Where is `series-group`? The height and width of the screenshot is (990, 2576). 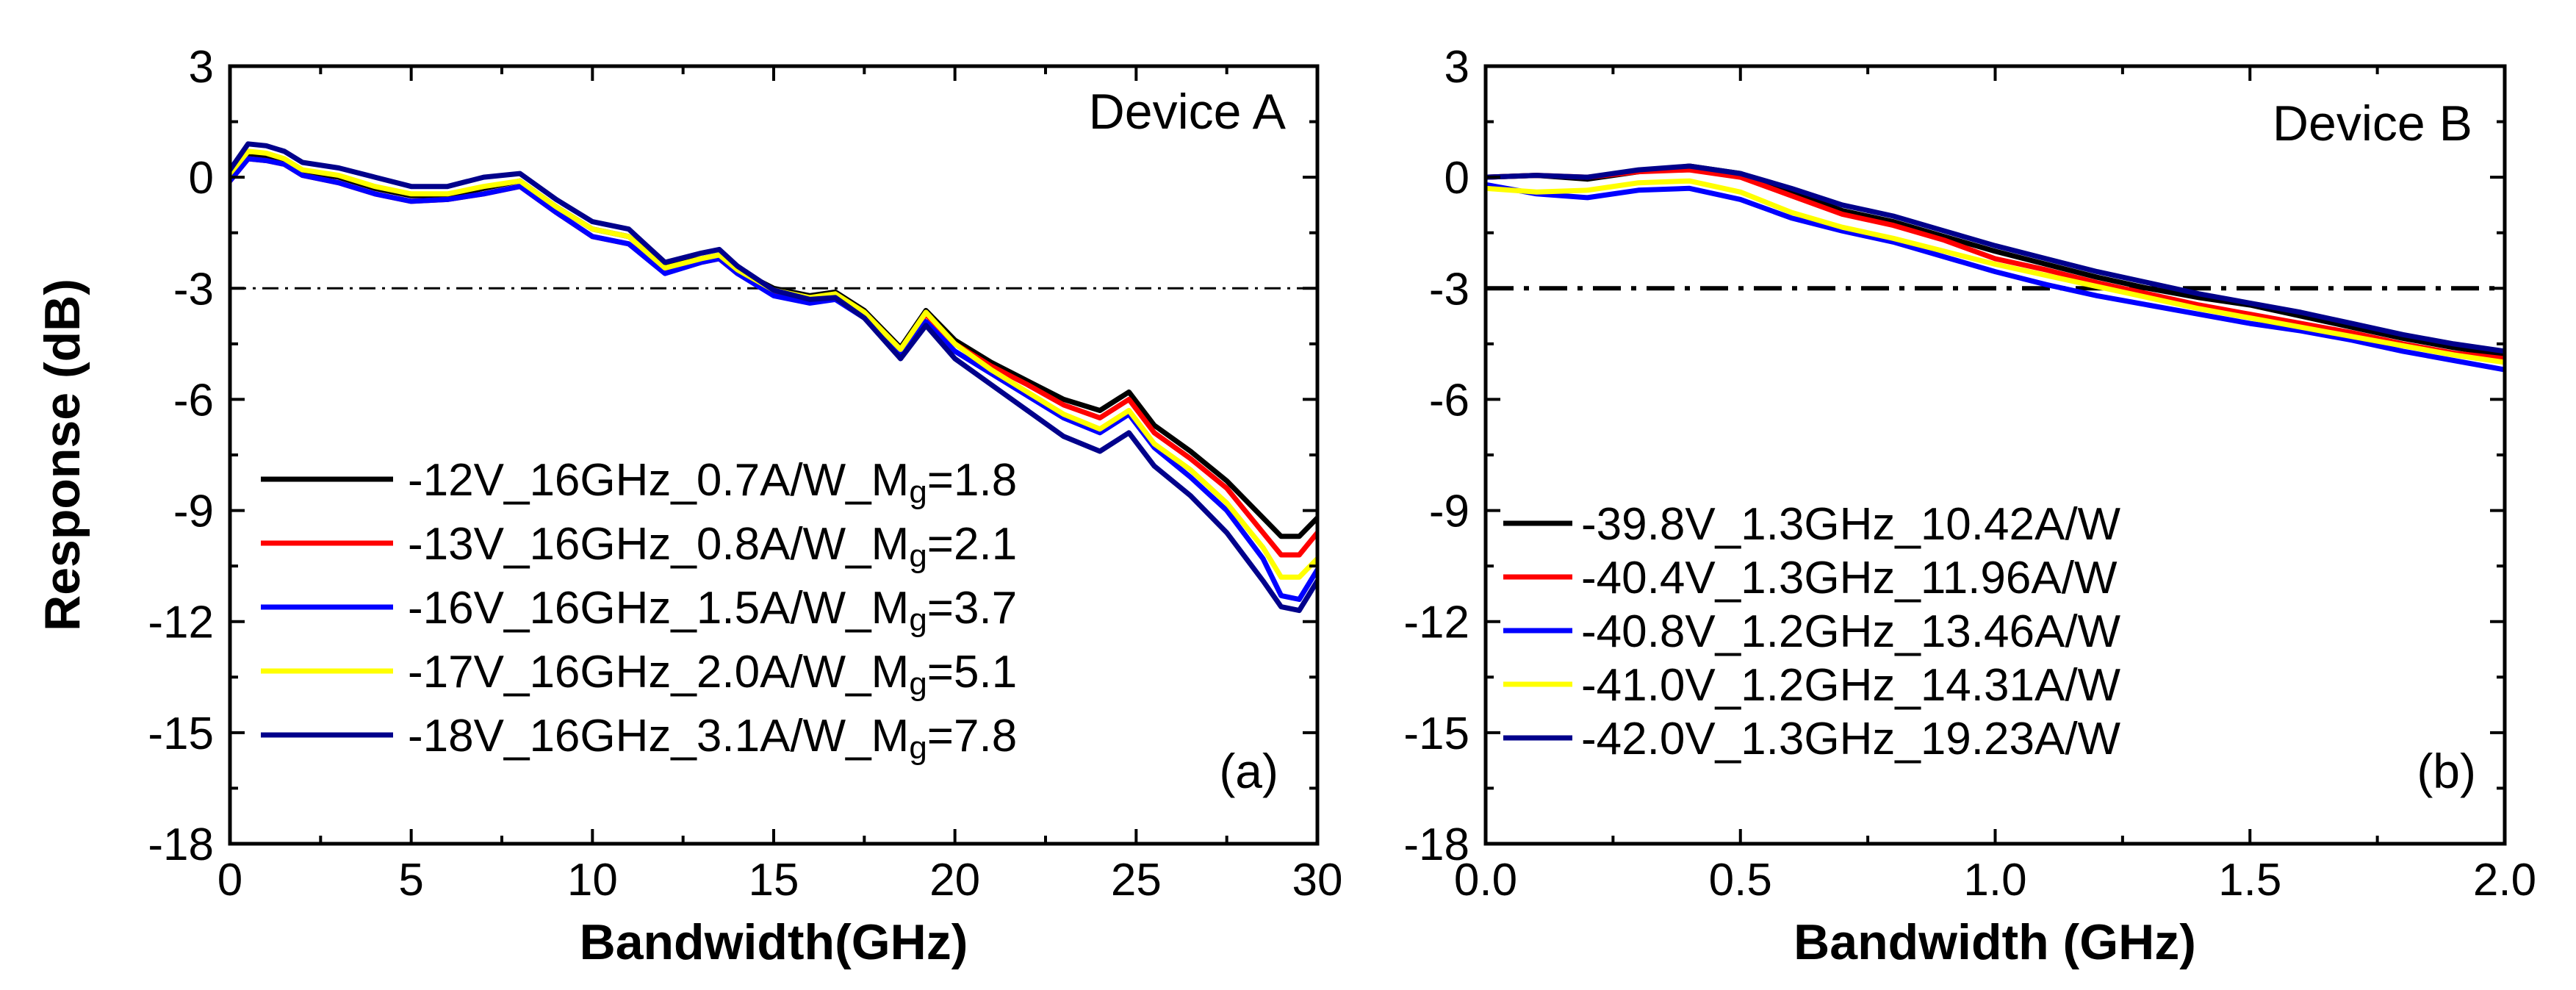
series-group is located at coordinates (1995, 268).